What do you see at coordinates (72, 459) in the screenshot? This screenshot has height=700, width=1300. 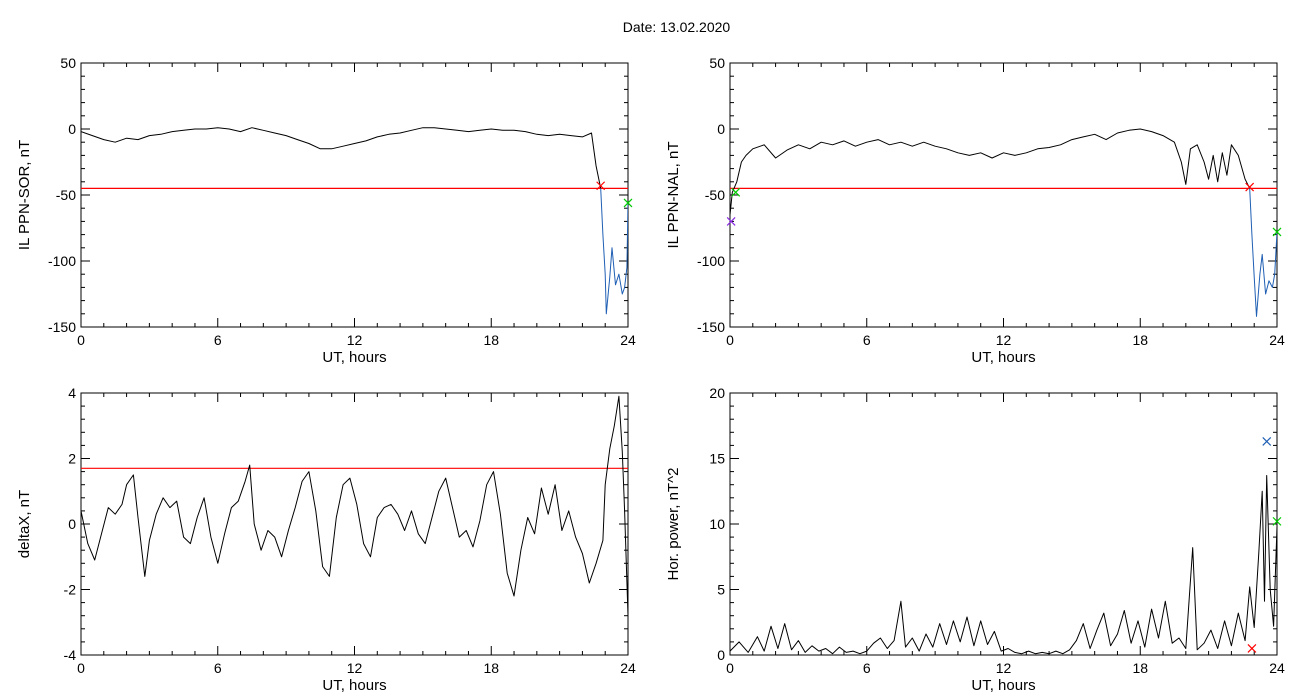 I see `y-tick-label: 2` at bounding box center [72, 459].